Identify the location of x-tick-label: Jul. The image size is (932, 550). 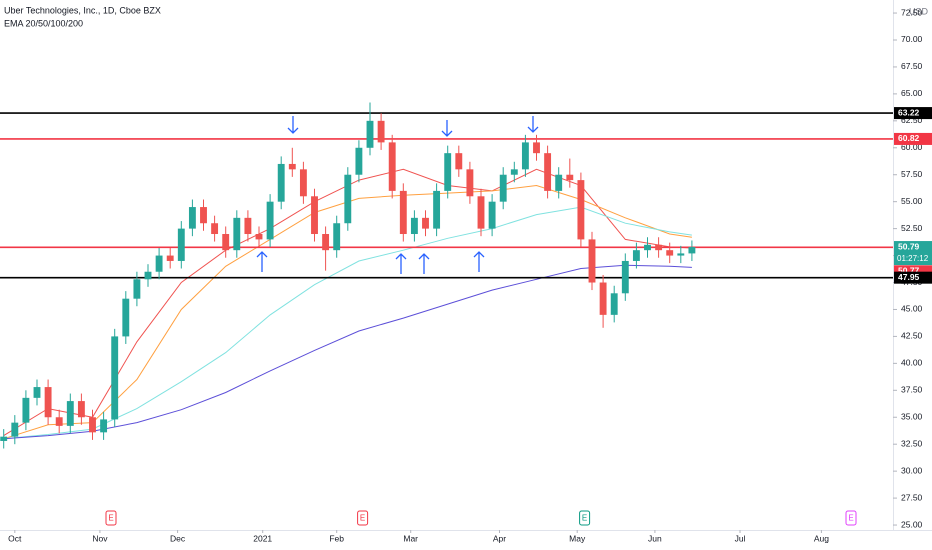
(740, 538).